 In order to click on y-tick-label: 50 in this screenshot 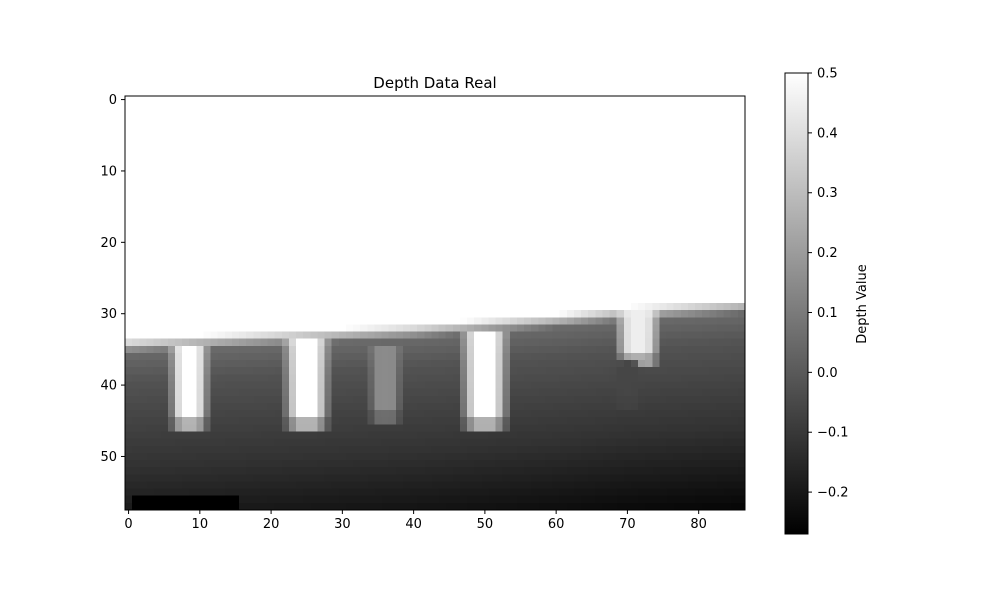, I will do `click(108, 457)`.